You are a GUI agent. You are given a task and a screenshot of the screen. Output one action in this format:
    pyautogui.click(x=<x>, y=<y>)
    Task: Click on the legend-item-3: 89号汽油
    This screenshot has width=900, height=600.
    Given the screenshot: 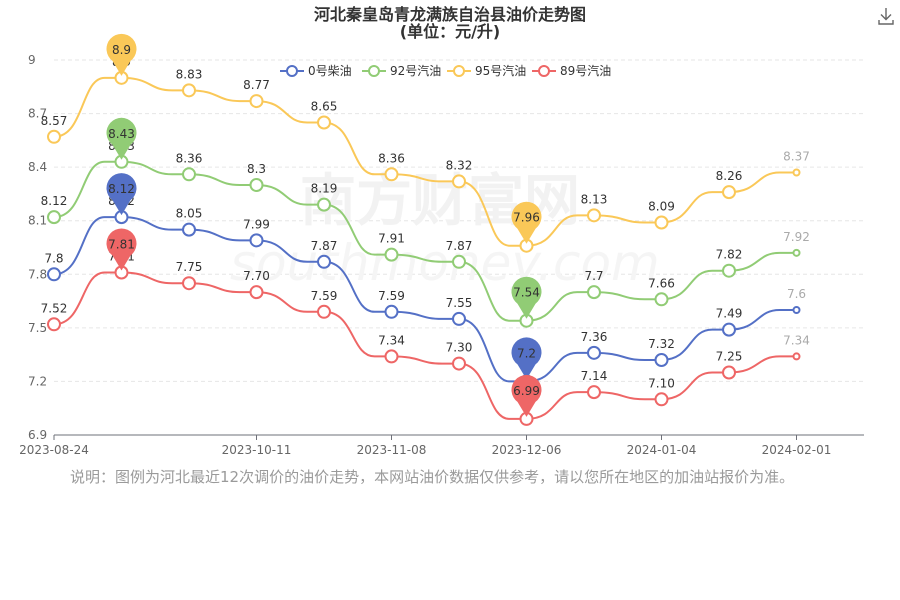 What is the action you would take?
    pyautogui.click(x=571, y=70)
    